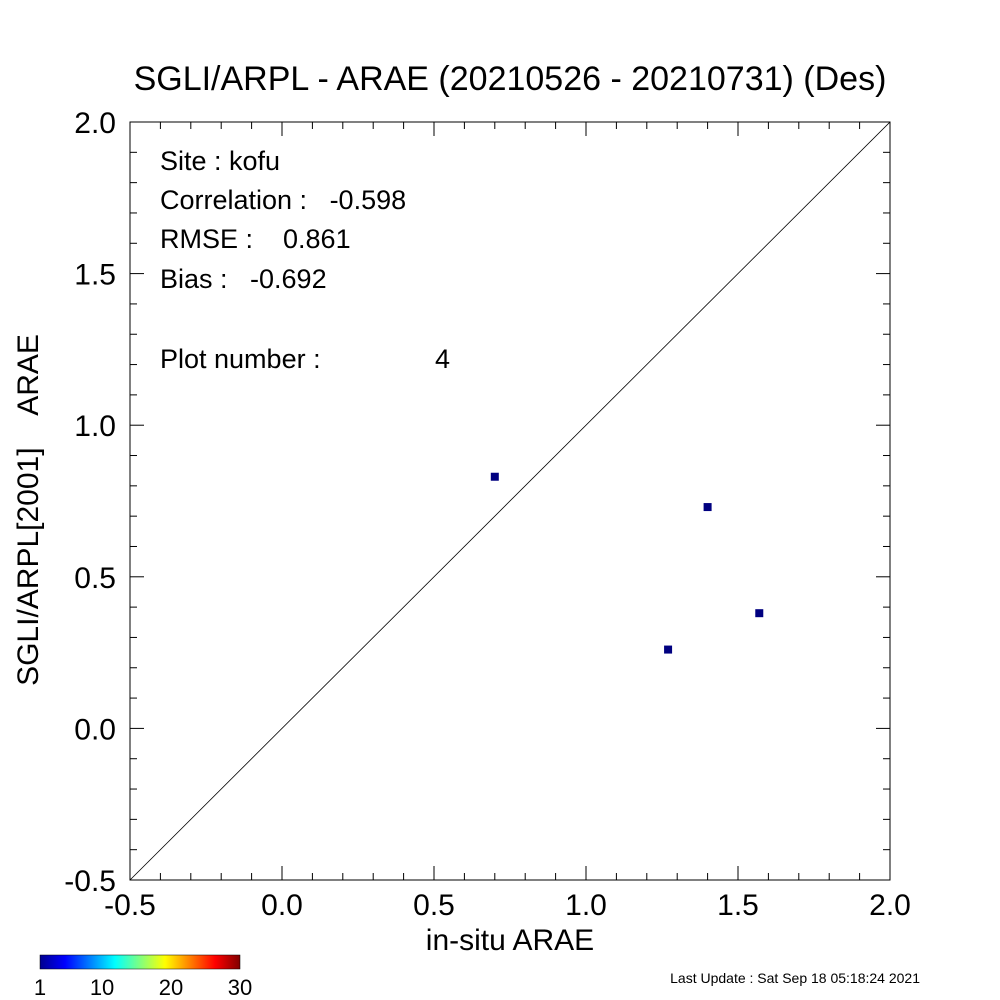 Image resolution: width=1000 pixels, height=1000 pixels. Describe the element at coordinates (283, 200) in the screenshot. I see `stat-correlation: Correlation : -0.598` at that location.